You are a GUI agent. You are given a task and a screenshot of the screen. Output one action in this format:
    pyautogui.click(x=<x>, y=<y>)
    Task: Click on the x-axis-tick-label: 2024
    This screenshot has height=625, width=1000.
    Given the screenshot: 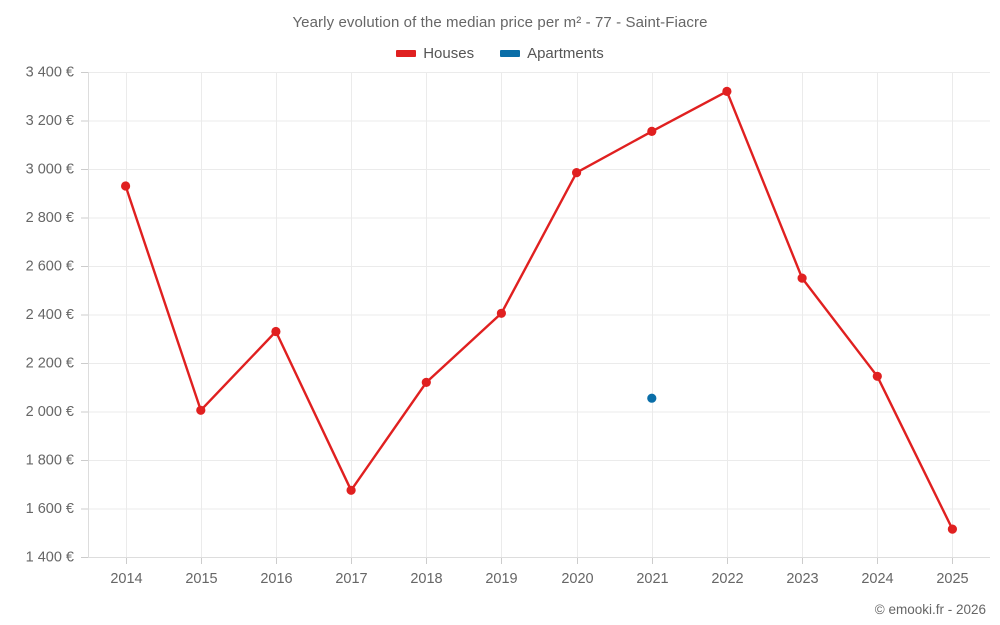 What is the action you would take?
    pyautogui.click(x=877, y=579)
    